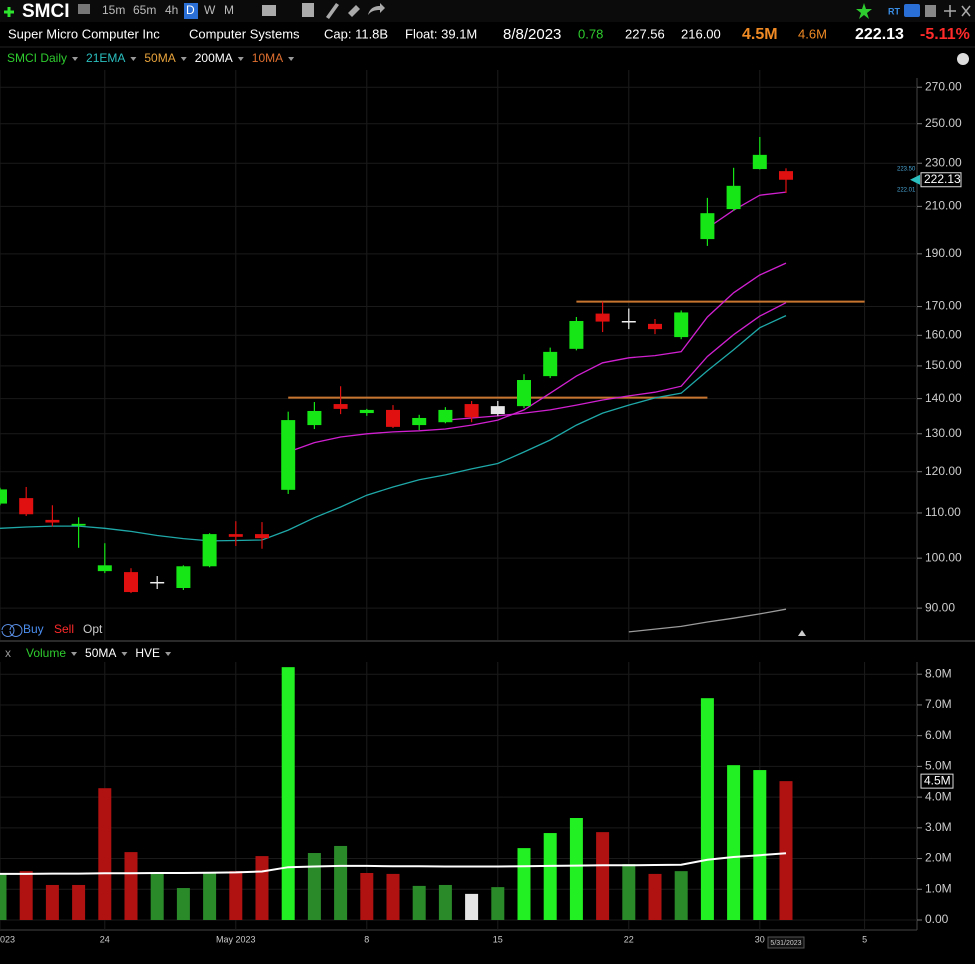 This screenshot has width=975, height=964. I want to click on timeframe: M, so click(229, 10).